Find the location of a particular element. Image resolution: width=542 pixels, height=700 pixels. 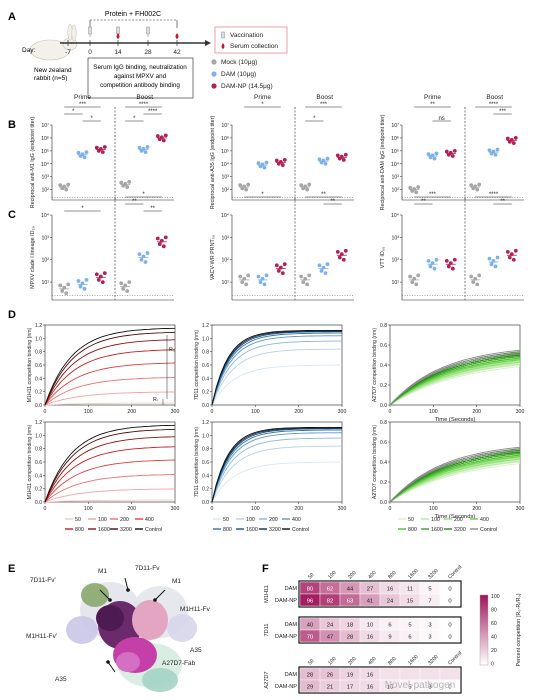

structure-label-8: A27D7-Fab is located at coordinates (179, 663).